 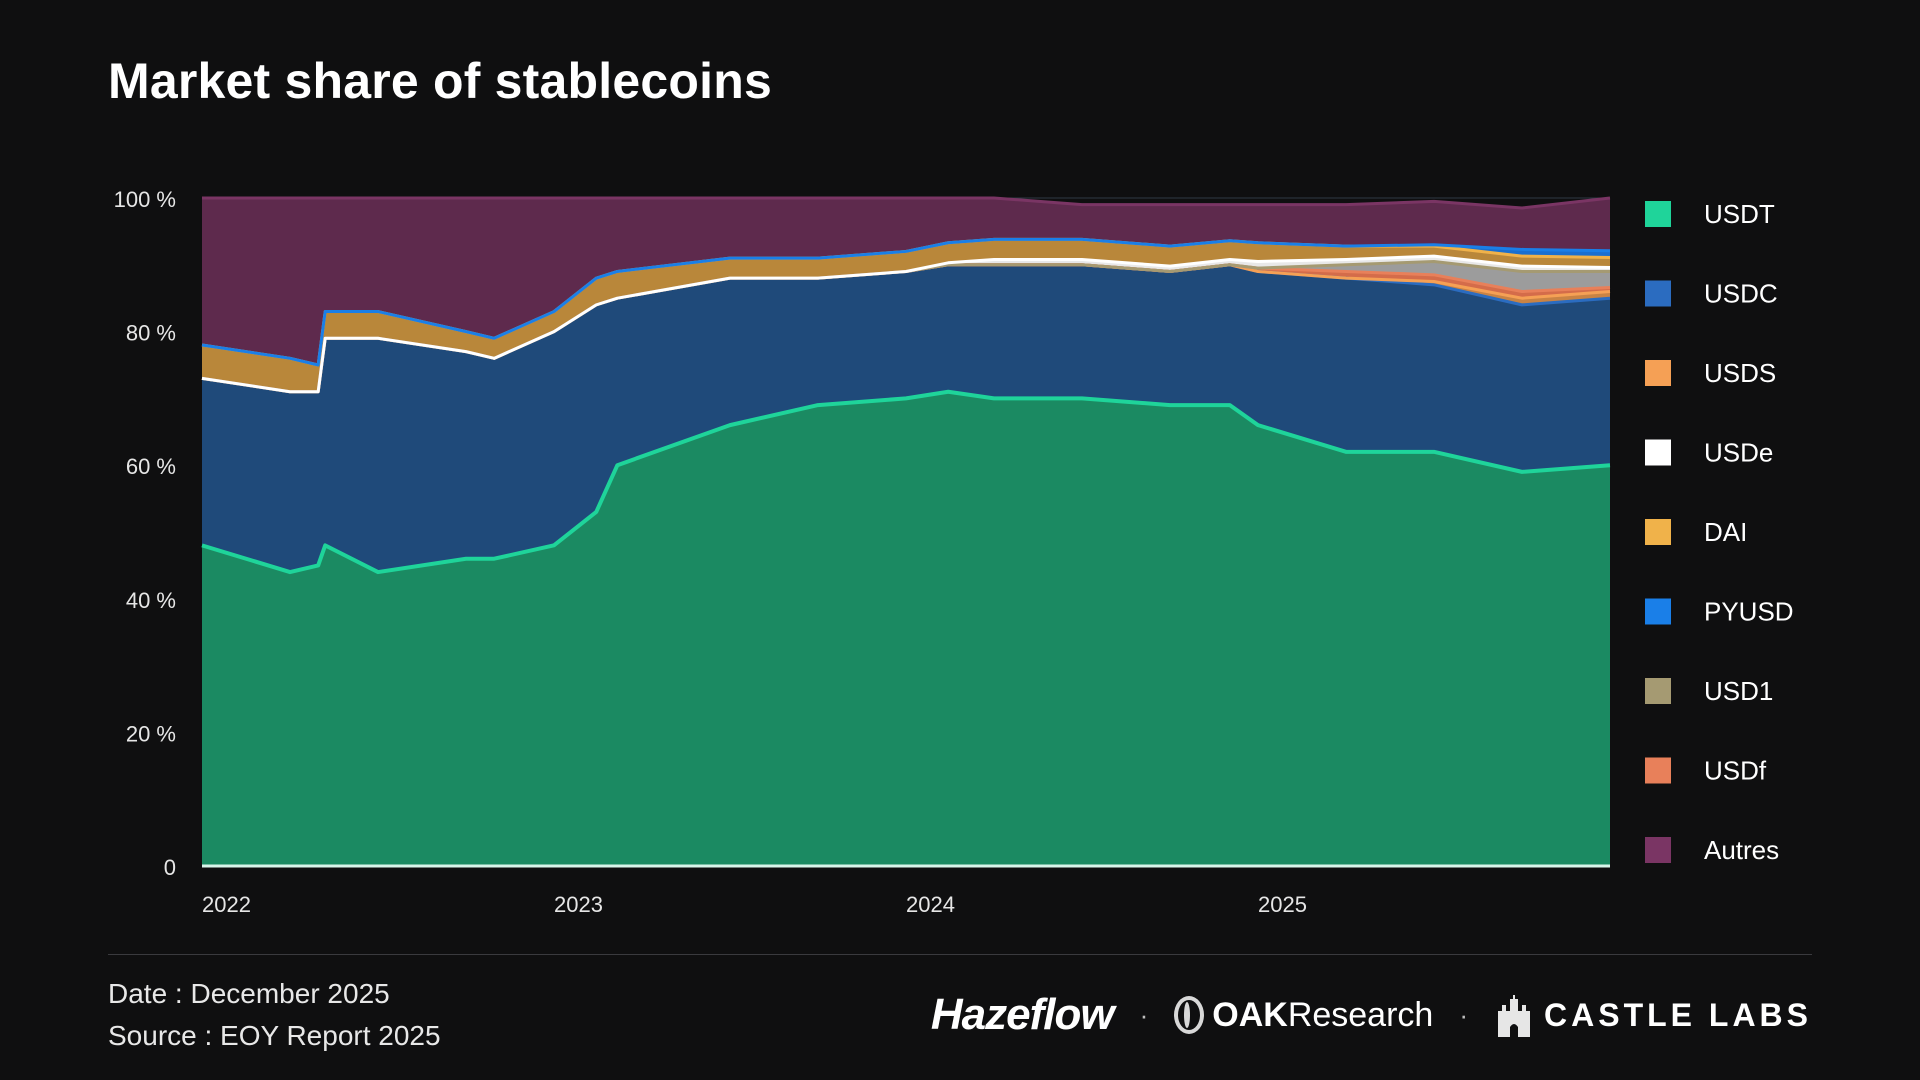 What do you see at coordinates (578, 904) in the screenshot?
I see `x-tick-label: 2023` at bounding box center [578, 904].